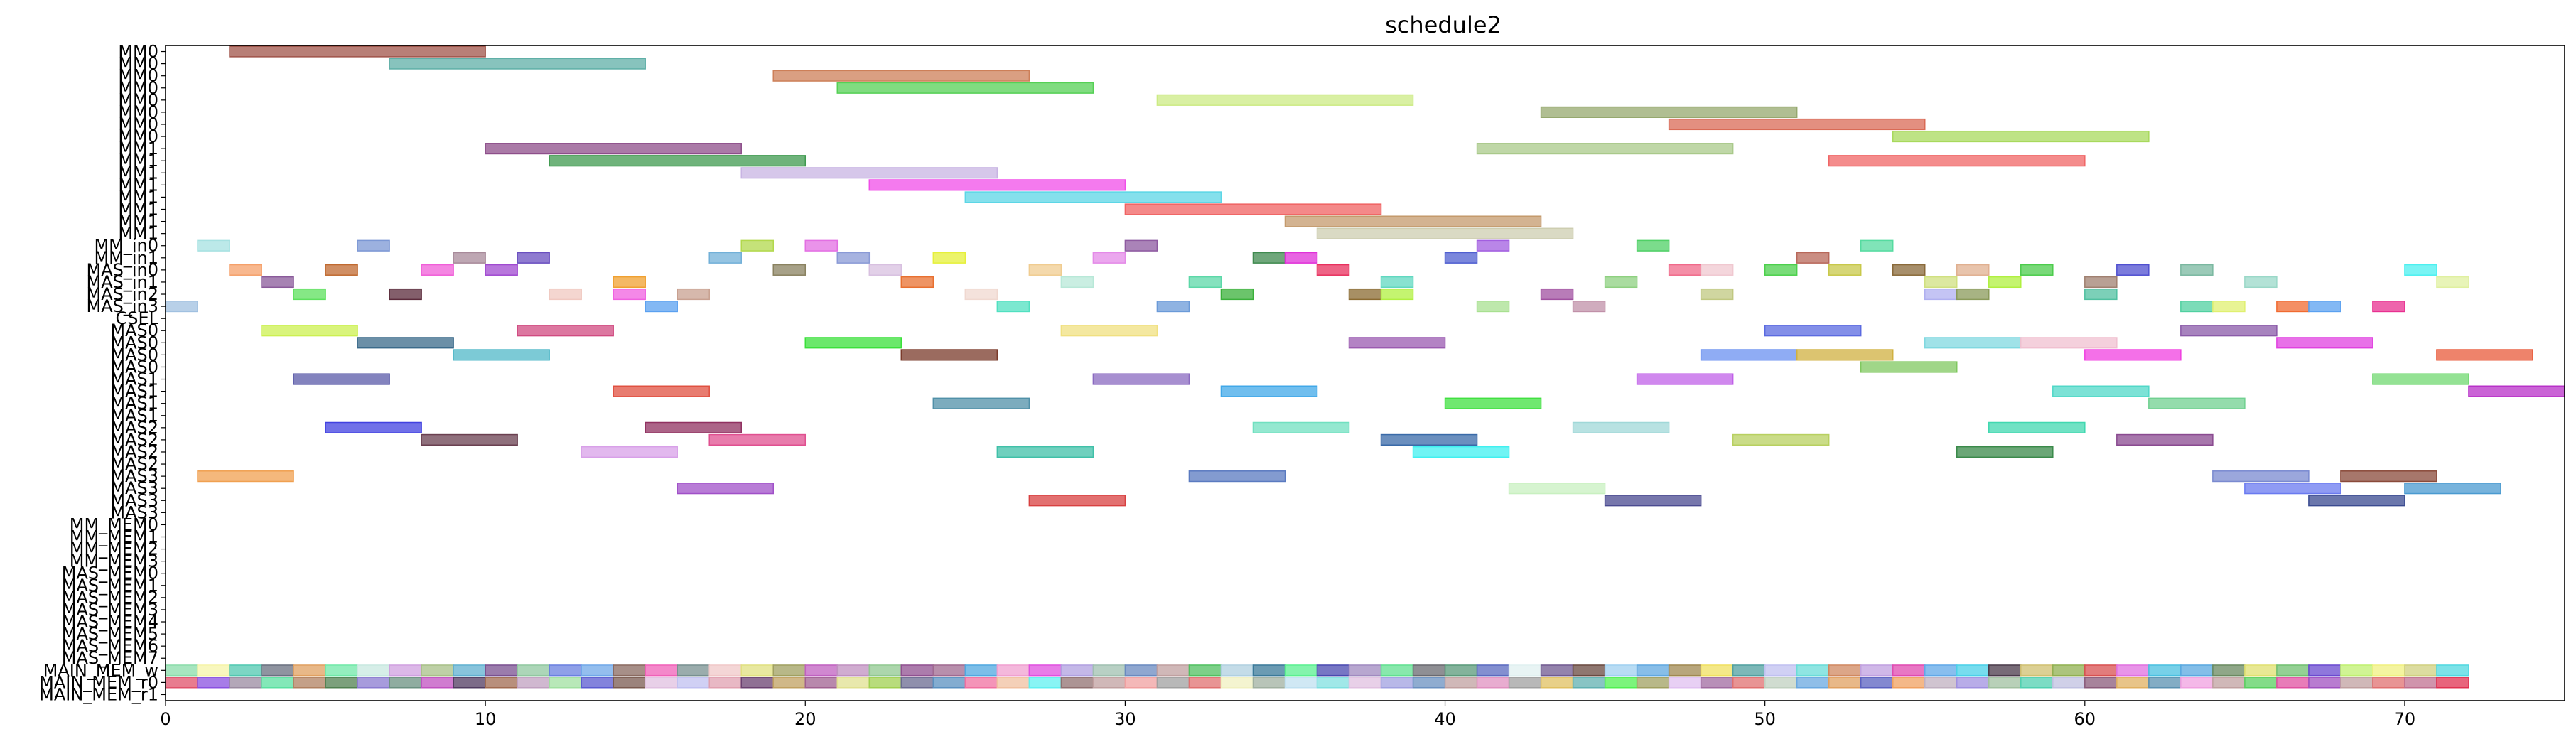  What do you see at coordinates (114, 549) in the screenshot?
I see `y-tick-label-41: MM_MEM2` at bounding box center [114, 549].